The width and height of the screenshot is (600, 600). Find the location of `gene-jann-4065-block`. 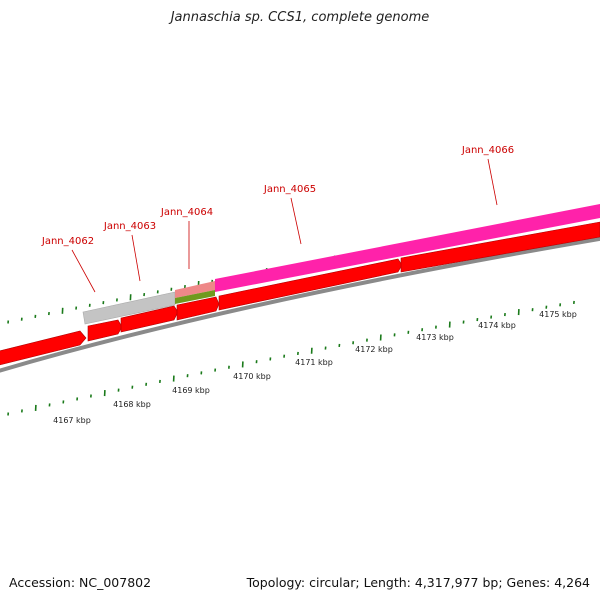

gene-jann-4065-block is located at coordinates (407, 248).